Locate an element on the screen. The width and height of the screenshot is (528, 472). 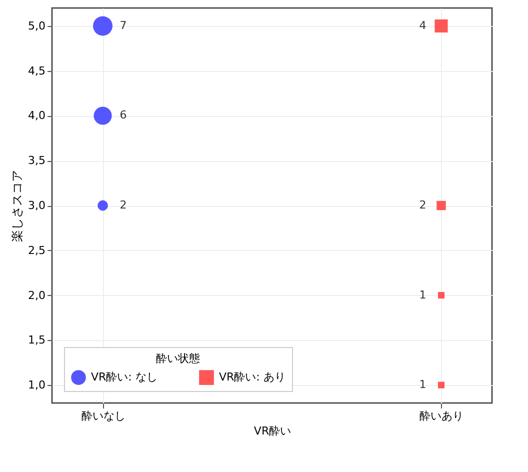
y-axis-title: 楽しさスコア is located at coordinates (17, 206).